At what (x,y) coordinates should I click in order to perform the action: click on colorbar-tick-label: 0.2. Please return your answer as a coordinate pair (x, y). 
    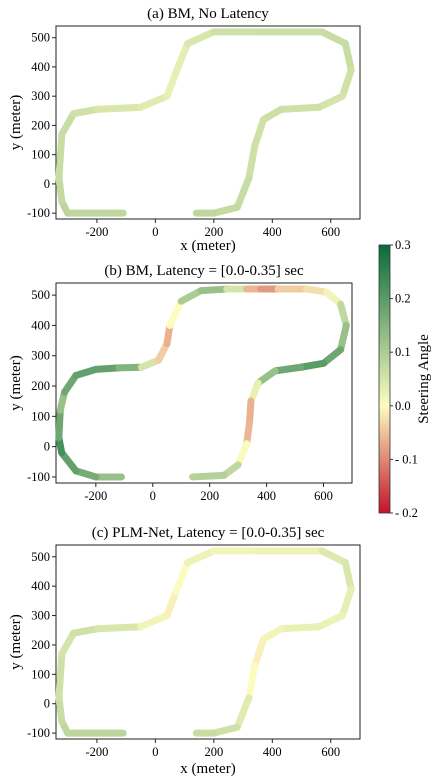
    Looking at the image, I should click on (403, 299).